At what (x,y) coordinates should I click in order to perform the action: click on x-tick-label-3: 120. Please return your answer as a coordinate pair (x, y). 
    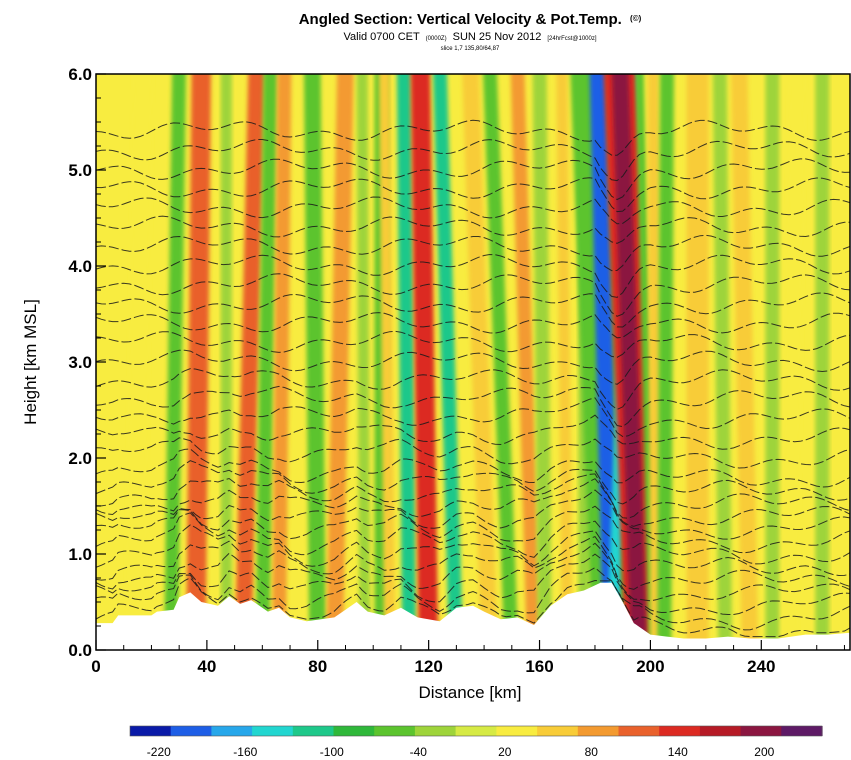
    Looking at the image, I should click on (428, 666).